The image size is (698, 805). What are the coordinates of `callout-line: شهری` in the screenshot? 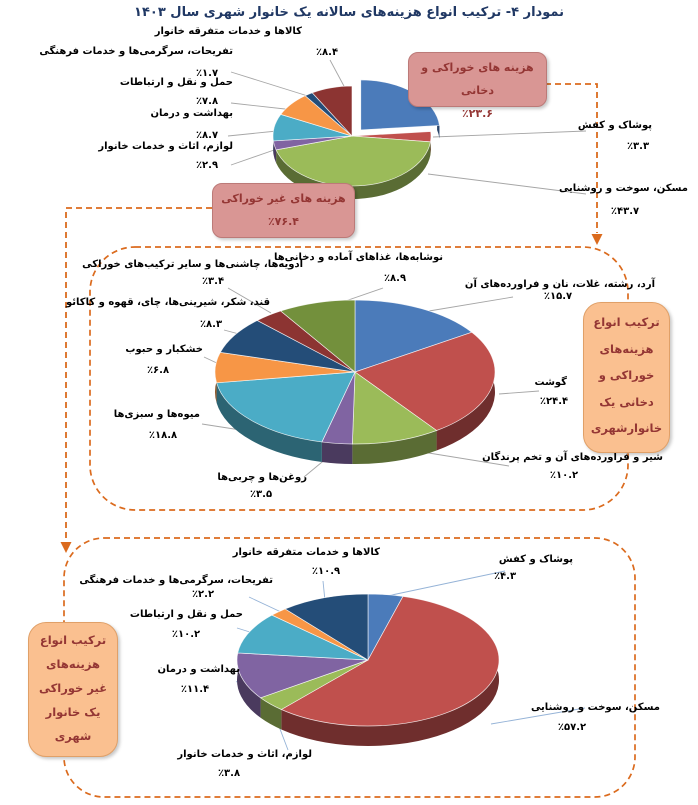 It's located at (73, 736).